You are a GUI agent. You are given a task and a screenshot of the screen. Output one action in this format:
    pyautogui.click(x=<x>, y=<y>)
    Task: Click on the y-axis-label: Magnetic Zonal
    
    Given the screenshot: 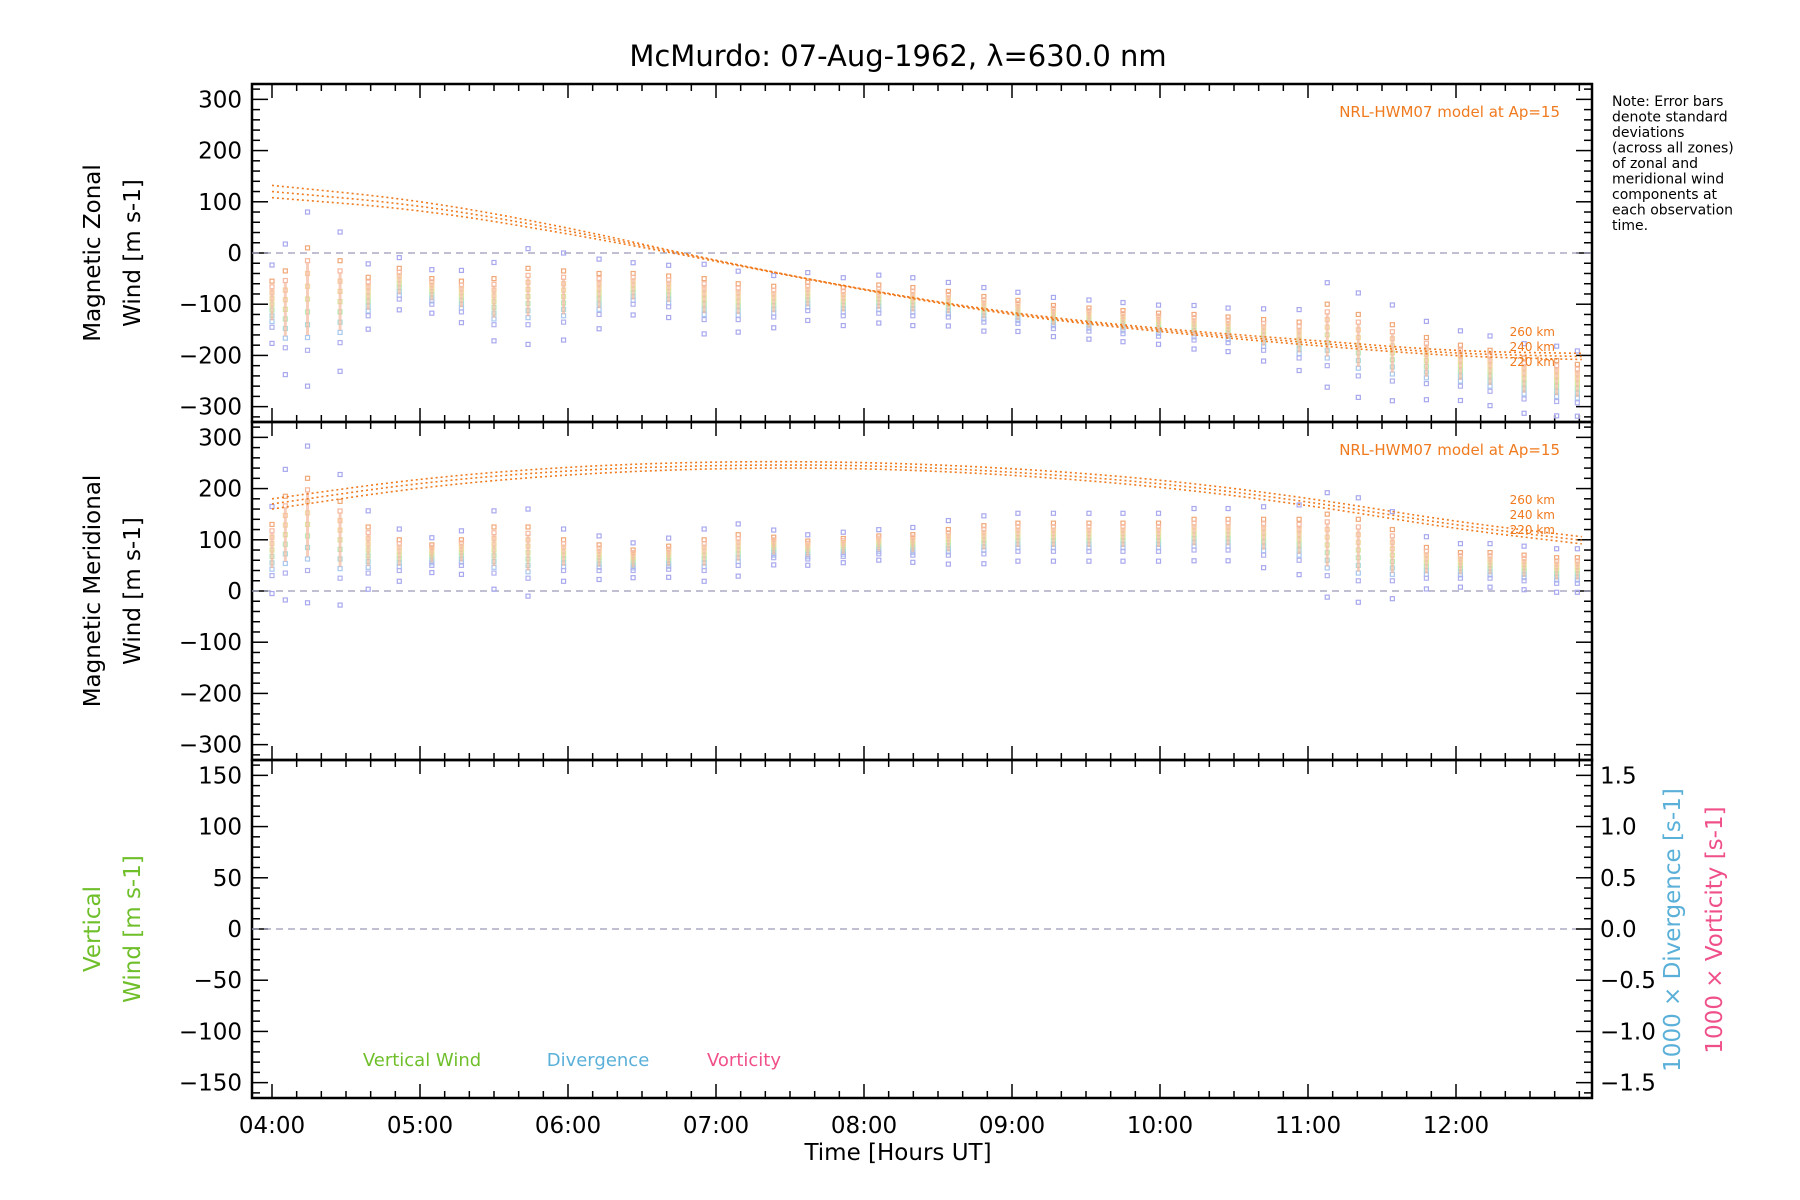 What is the action you would take?
    pyautogui.click(x=93, y=253)
    